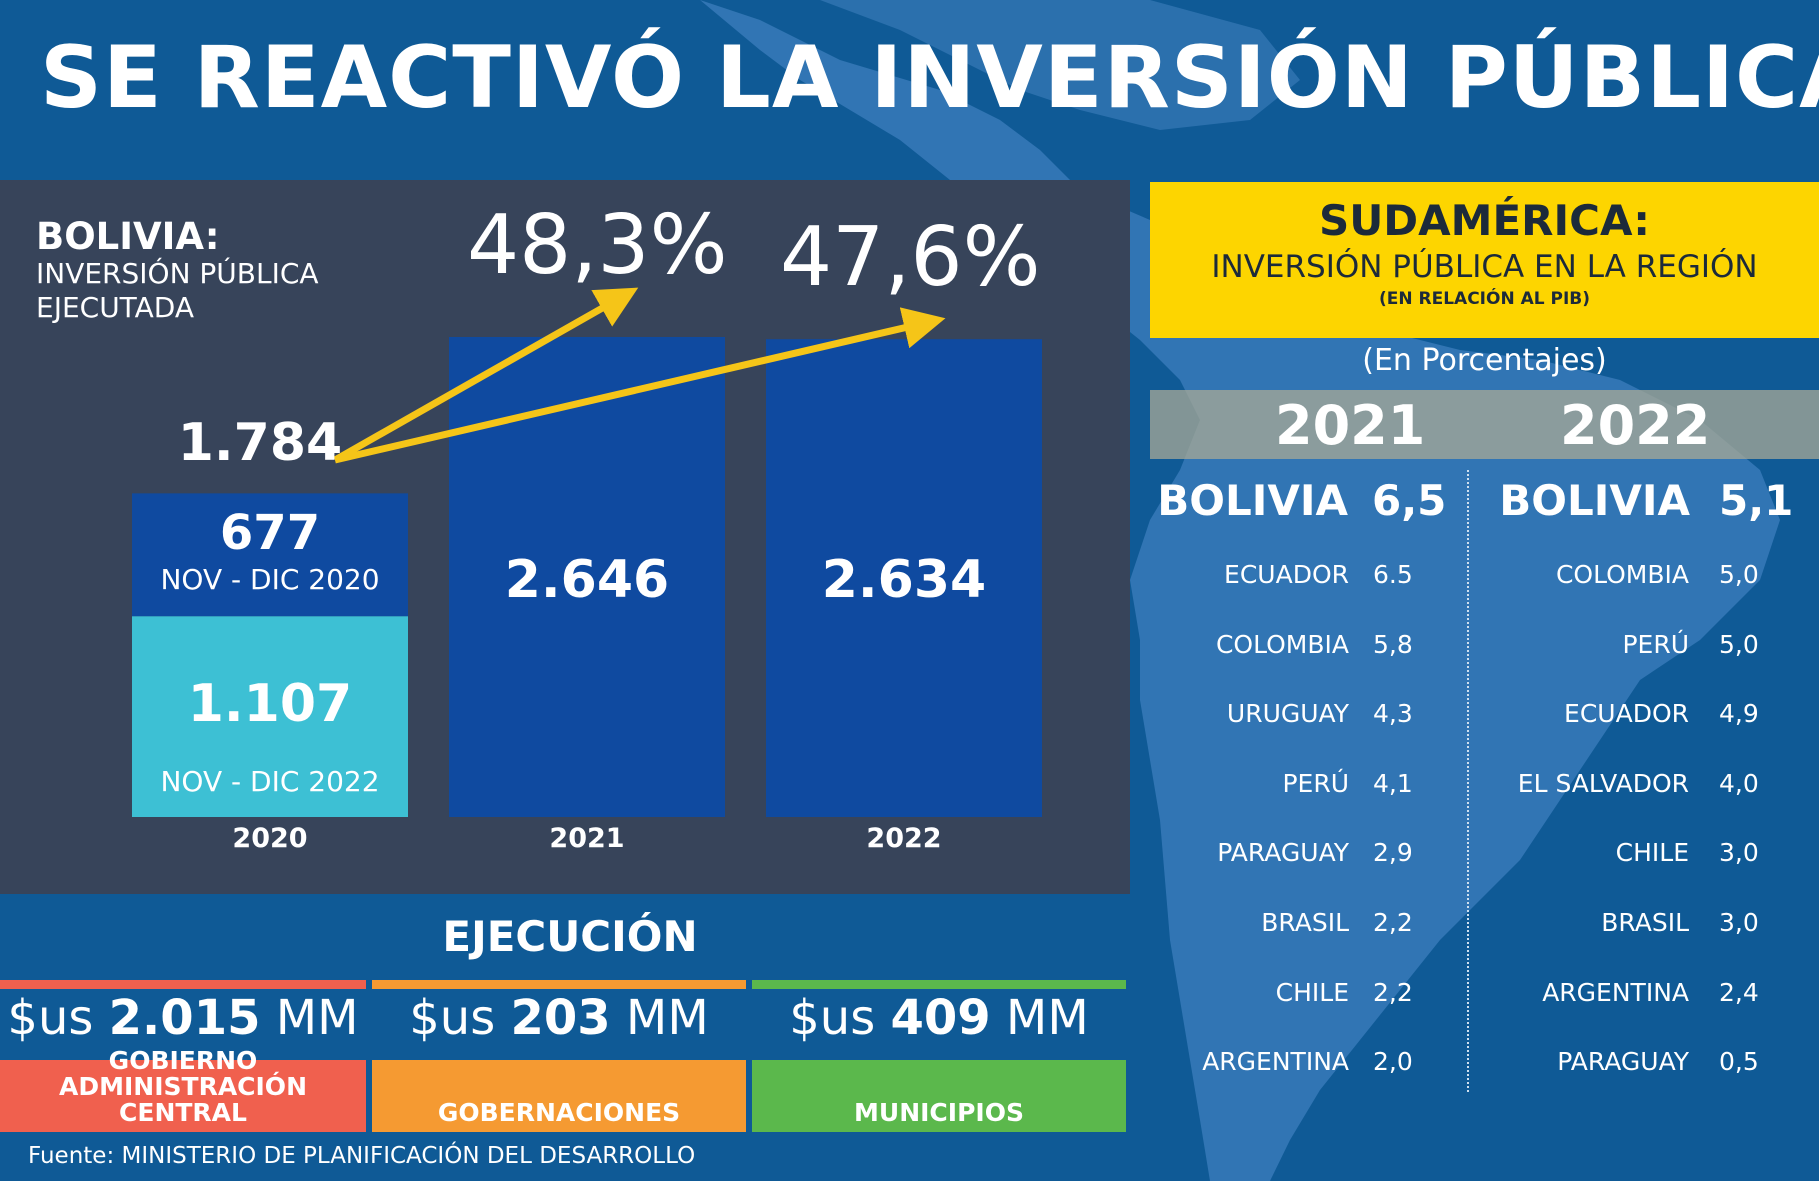  What do you see at coordinates (1275, 1062) in the screenshot?
I see `table-2021-country-8: ARGENTINA` at bounding box center [1275, 1062].